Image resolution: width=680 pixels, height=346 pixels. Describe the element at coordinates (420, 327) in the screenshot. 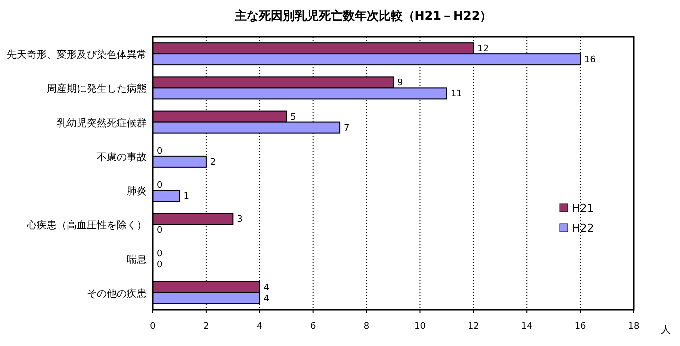

I see `x-tick-label: 10` at that location.